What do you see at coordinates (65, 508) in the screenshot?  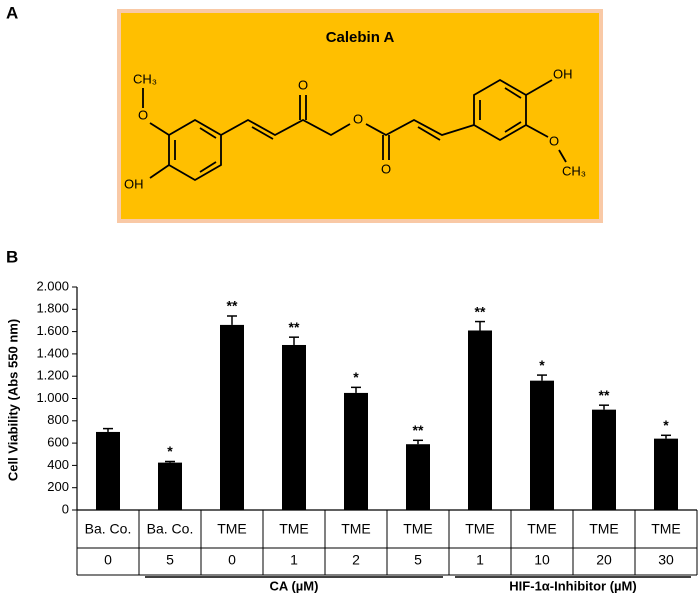 I see `y-tick-label: 0` at bounding box center [65, 508].